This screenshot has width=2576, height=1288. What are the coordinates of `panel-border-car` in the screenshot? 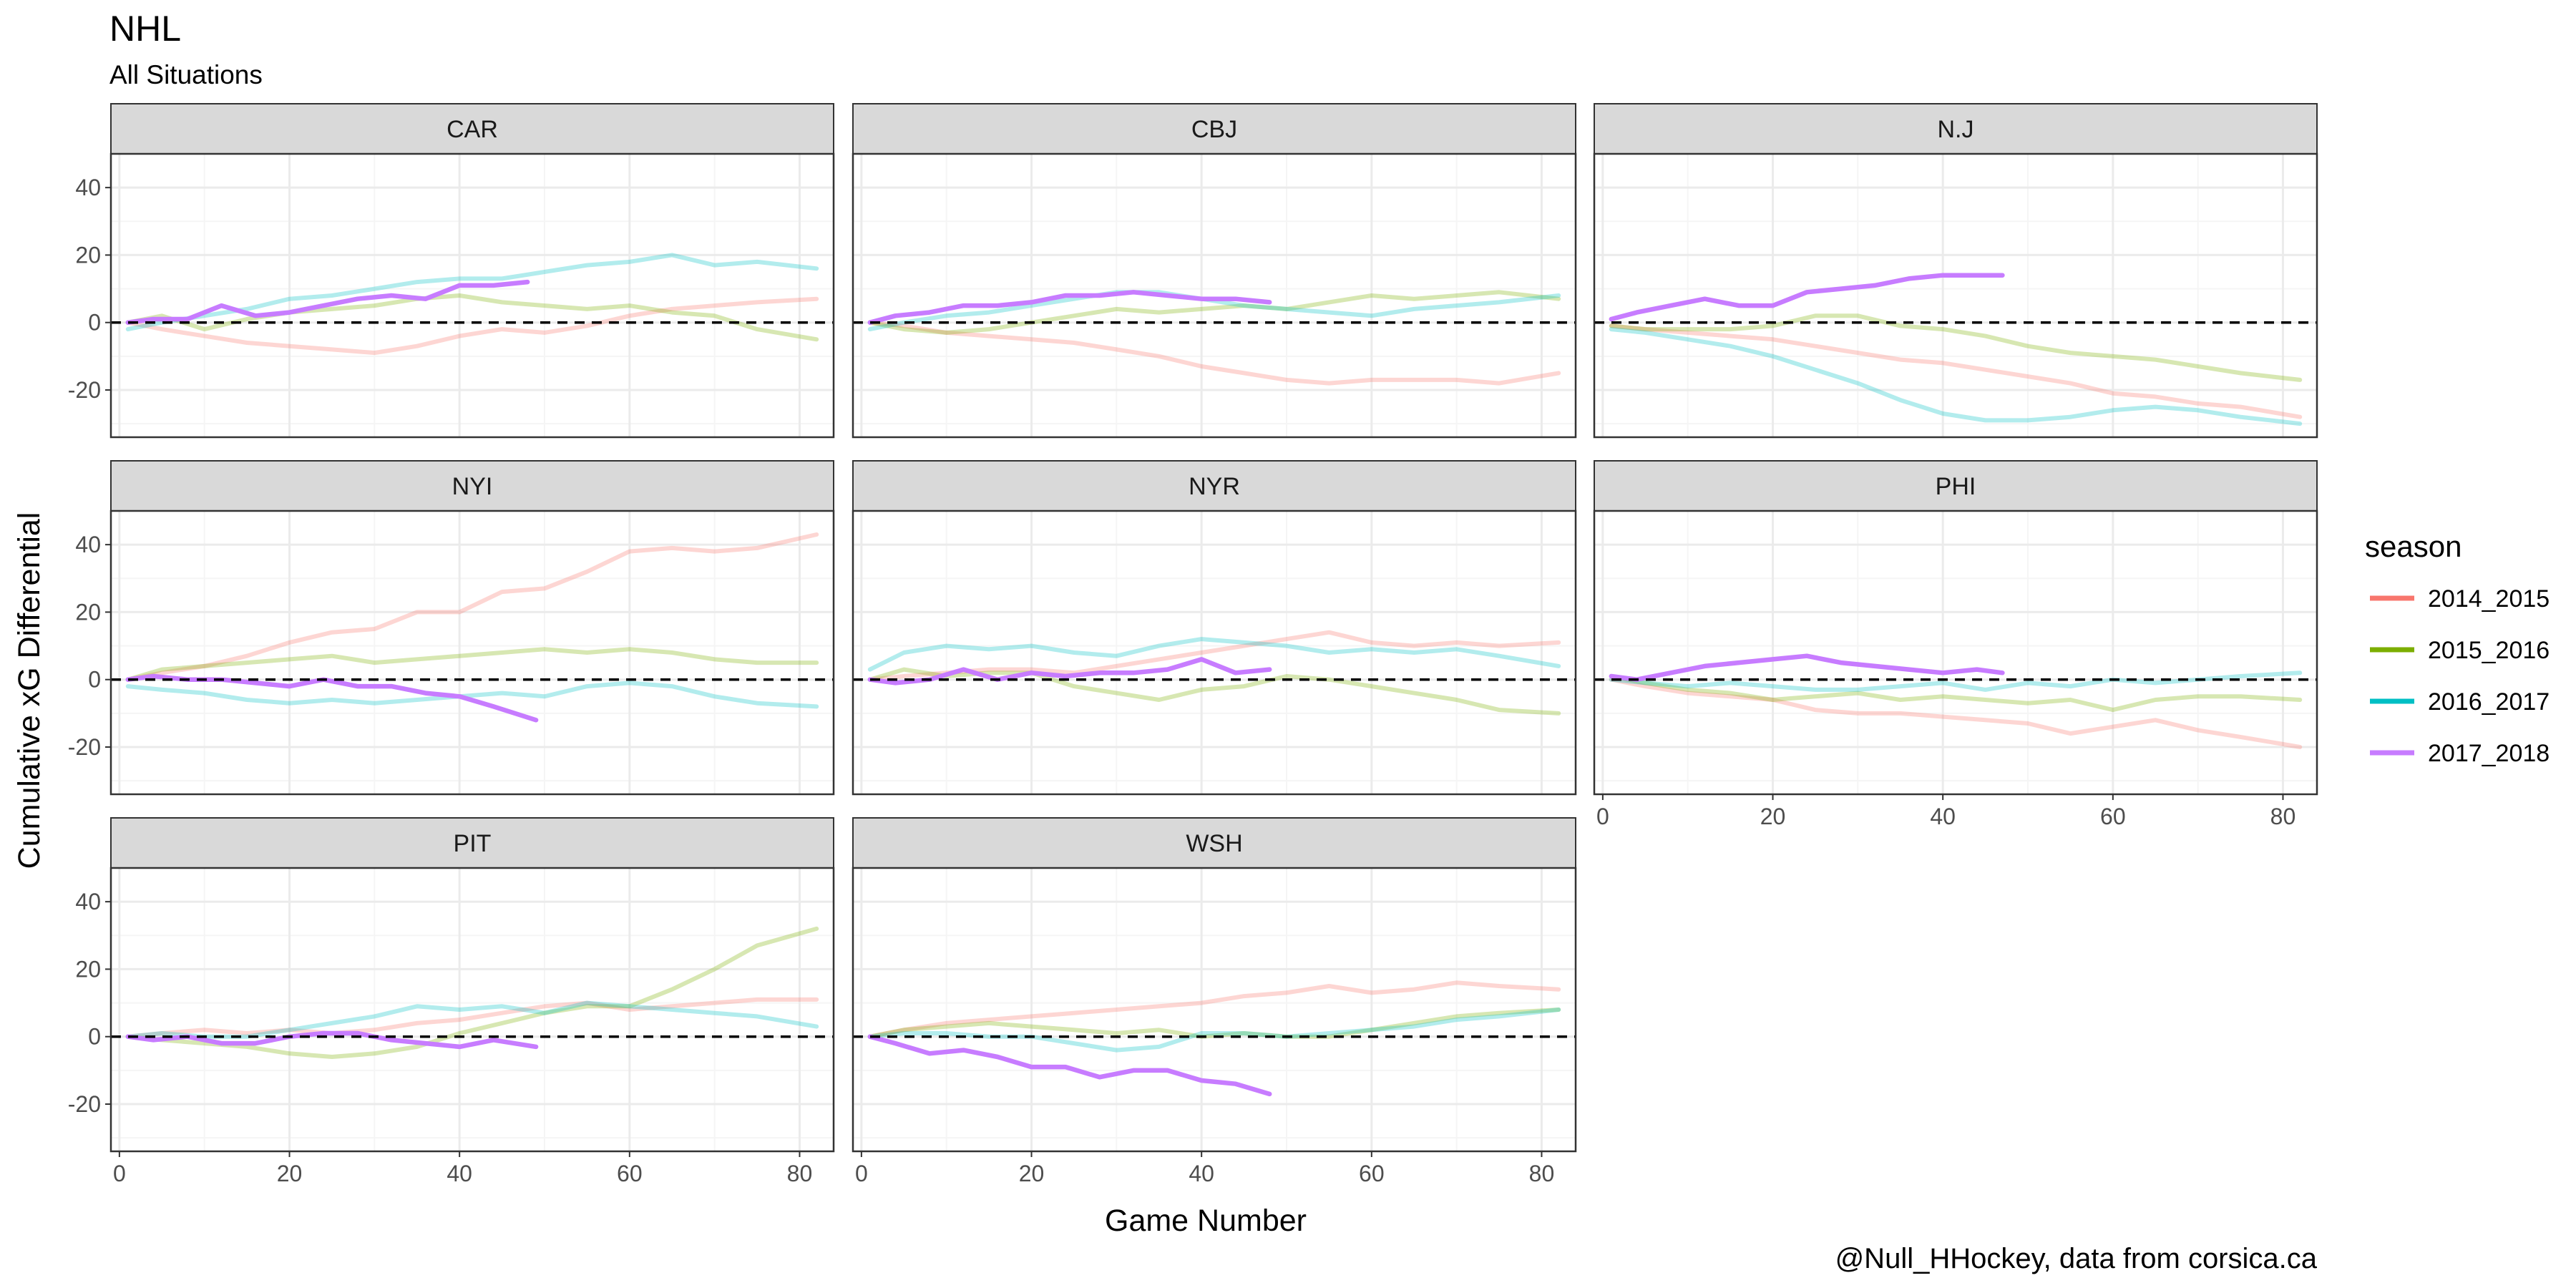 It's located at (472, 295).